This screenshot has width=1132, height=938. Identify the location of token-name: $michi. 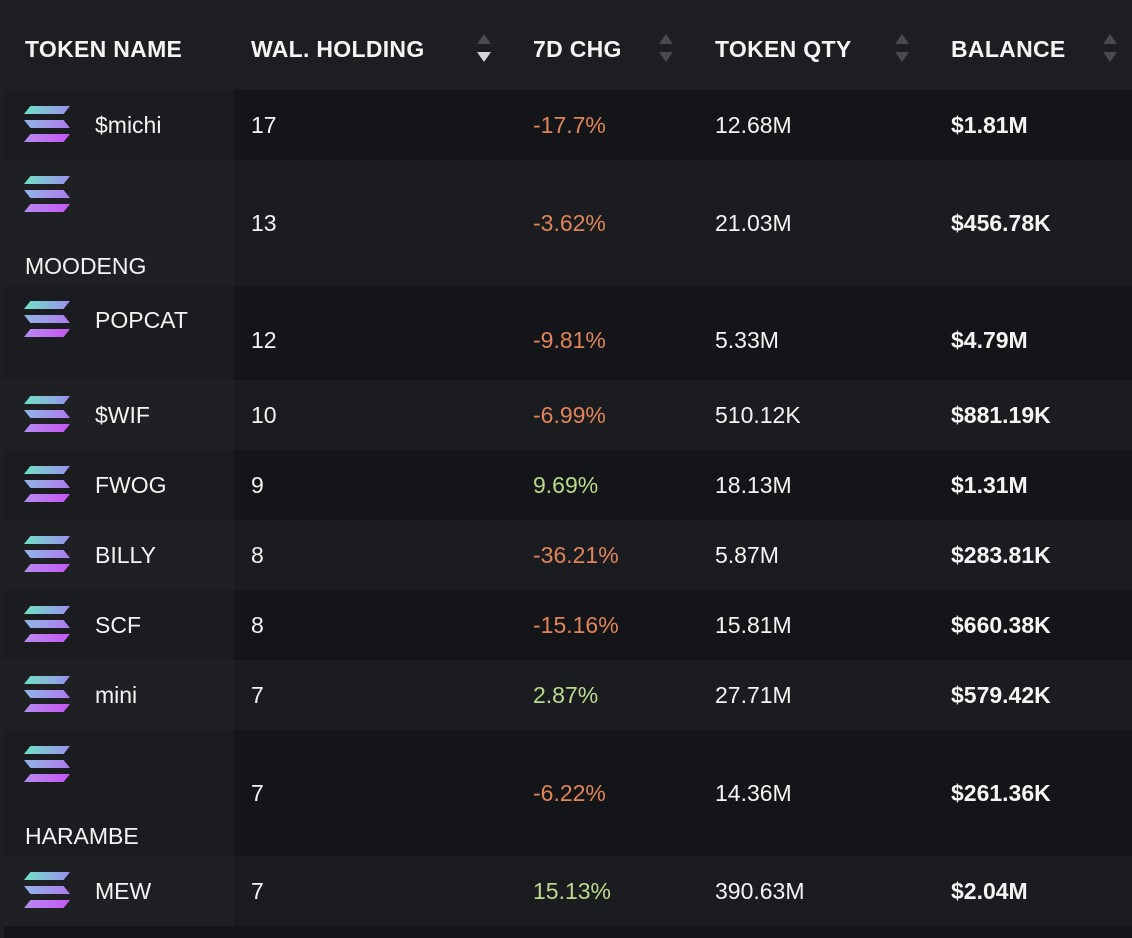
(128, 125).